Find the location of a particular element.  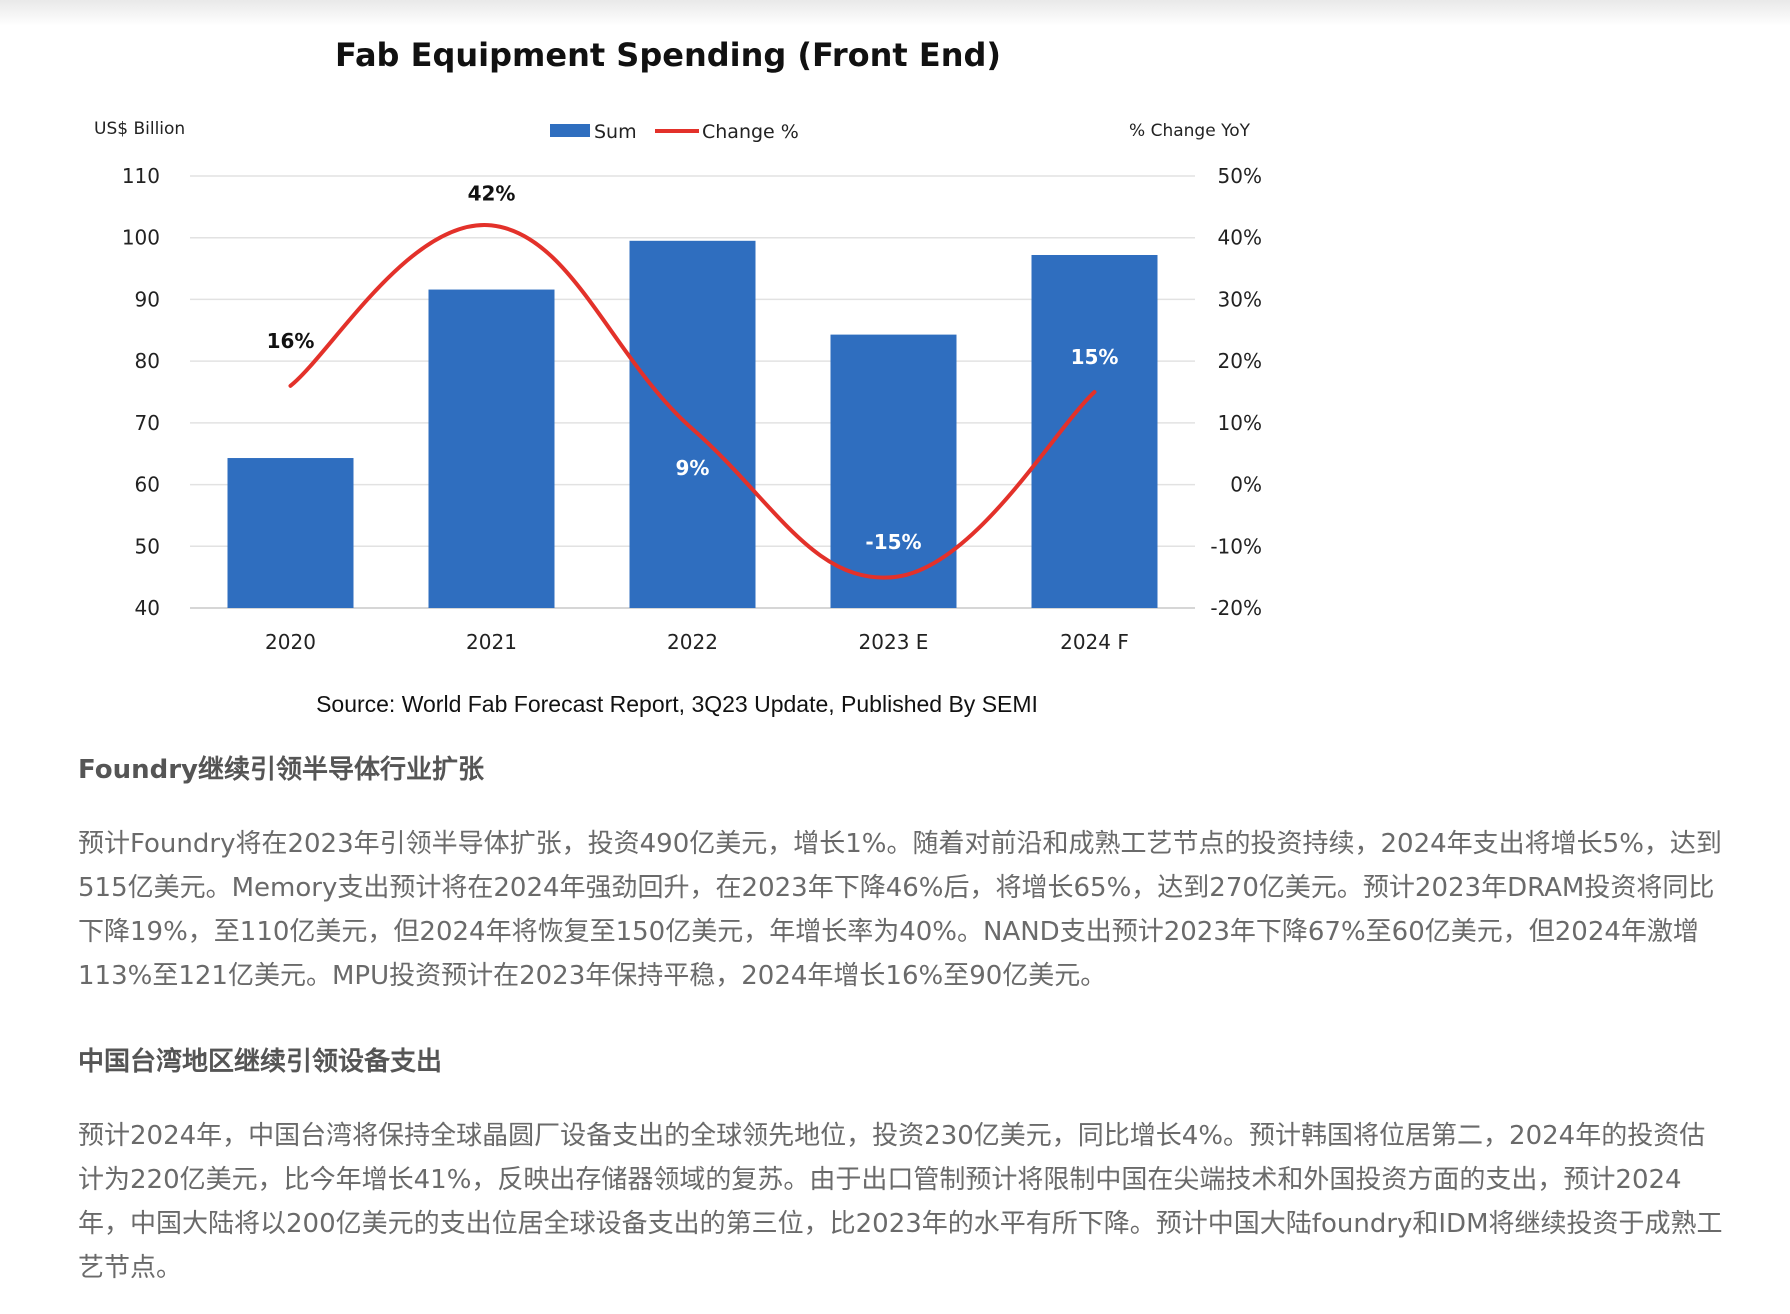

legend-swatch-sum is located at coordinates (570, 130).